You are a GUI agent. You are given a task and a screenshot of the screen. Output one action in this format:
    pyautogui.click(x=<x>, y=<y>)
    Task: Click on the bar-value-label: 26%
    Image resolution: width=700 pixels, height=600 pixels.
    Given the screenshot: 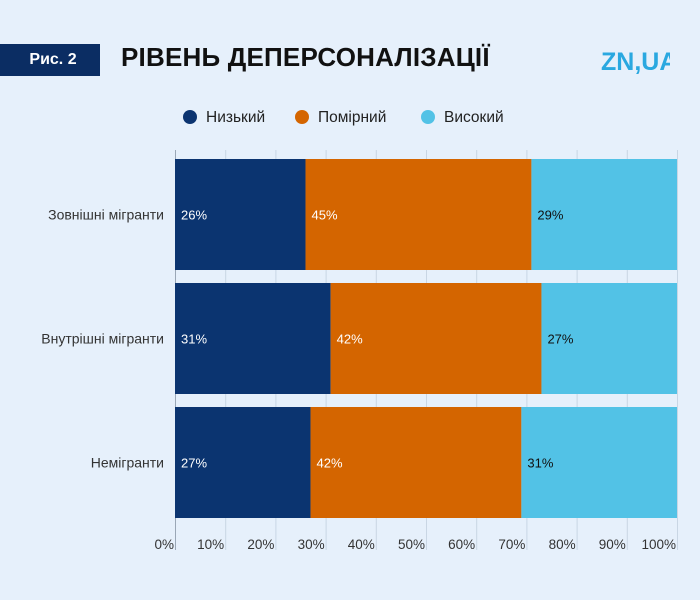 What is the action you would take?
    pyautogui.click(x=194, y=215)
    